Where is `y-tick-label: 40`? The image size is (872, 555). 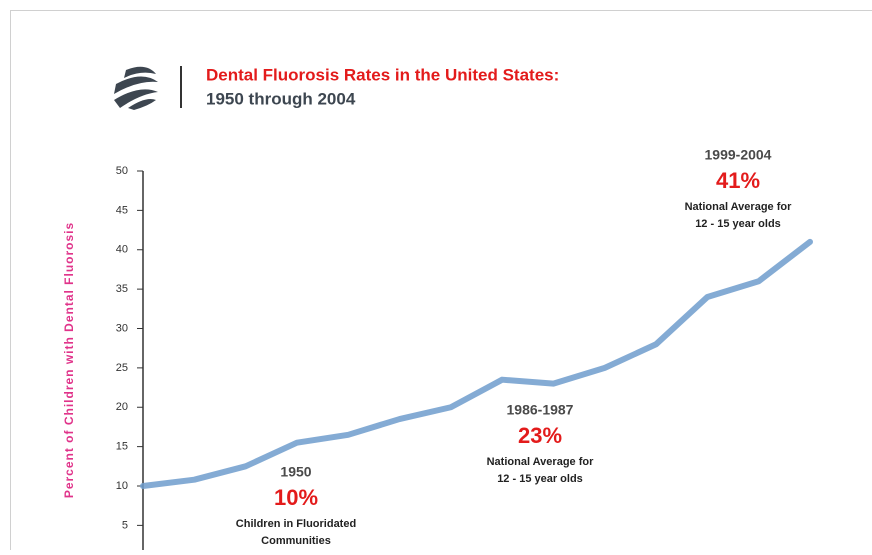 y-tick-label: 40 is located at coordinates (122, 250).